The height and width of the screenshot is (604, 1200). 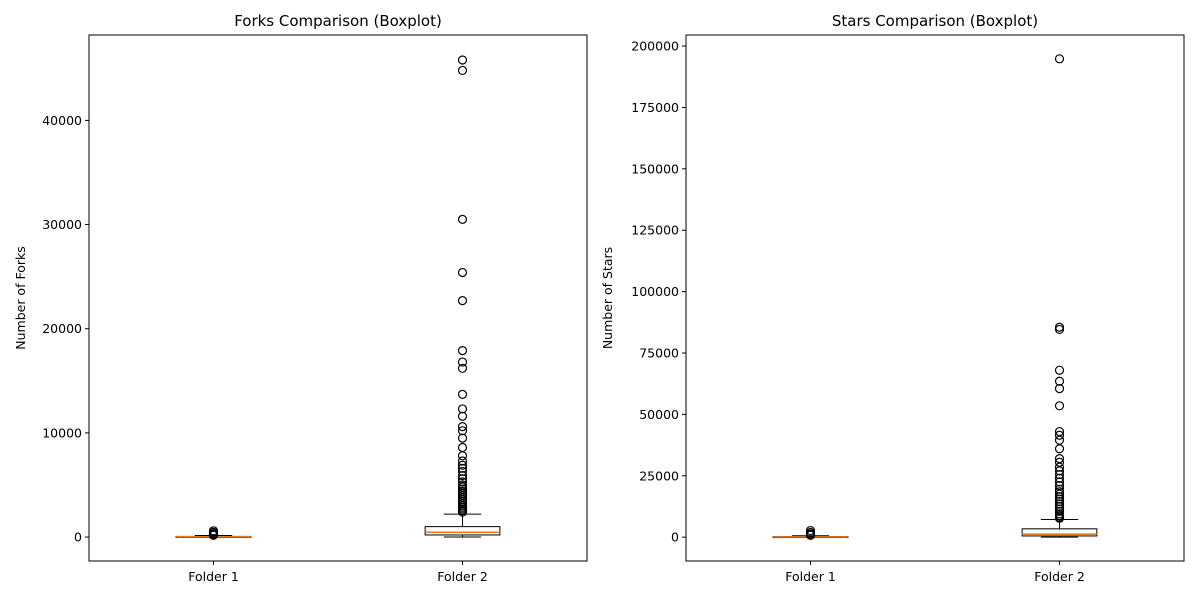 I want to click on stars-y-tick-label: 100000, so click(x=655, y=291).